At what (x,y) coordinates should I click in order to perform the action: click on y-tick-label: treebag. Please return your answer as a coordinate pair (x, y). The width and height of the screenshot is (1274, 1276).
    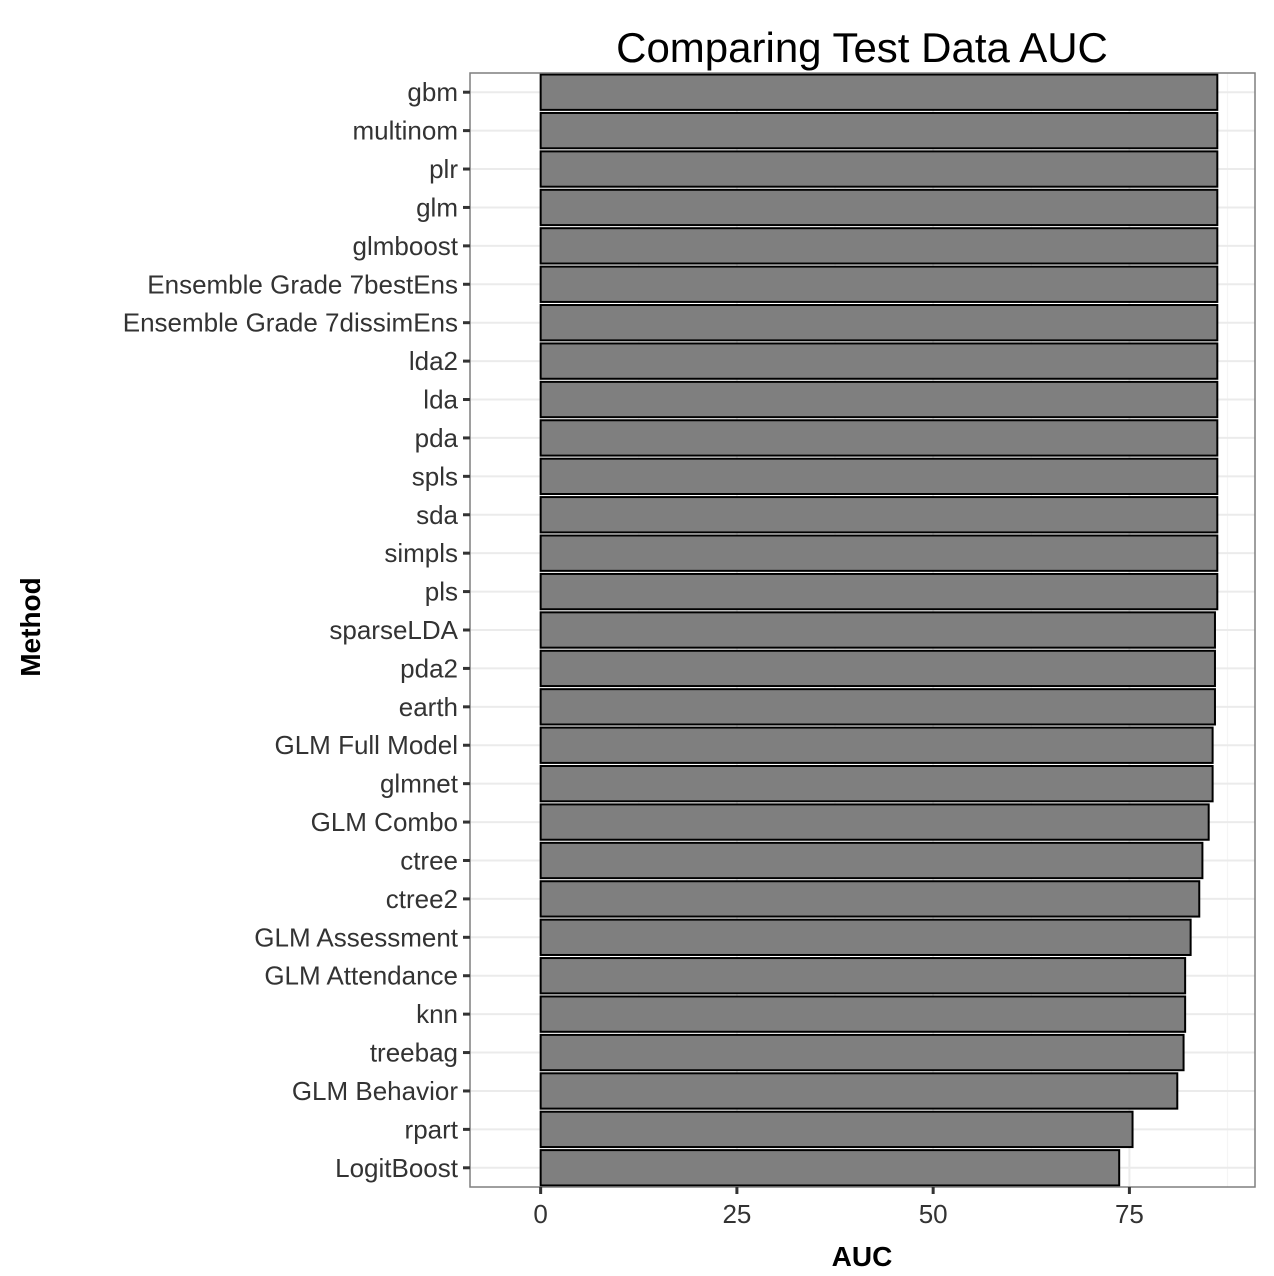
    Looking at the image, I should click on (414, 1053).